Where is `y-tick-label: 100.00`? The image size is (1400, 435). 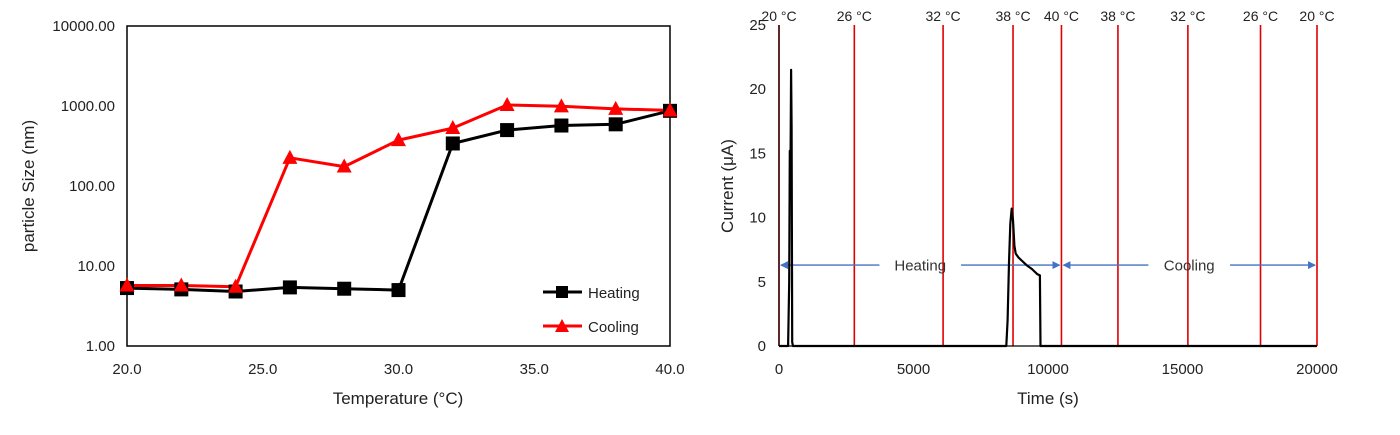 y-tick-label: 100.00 is located at coordinates (92, 186).